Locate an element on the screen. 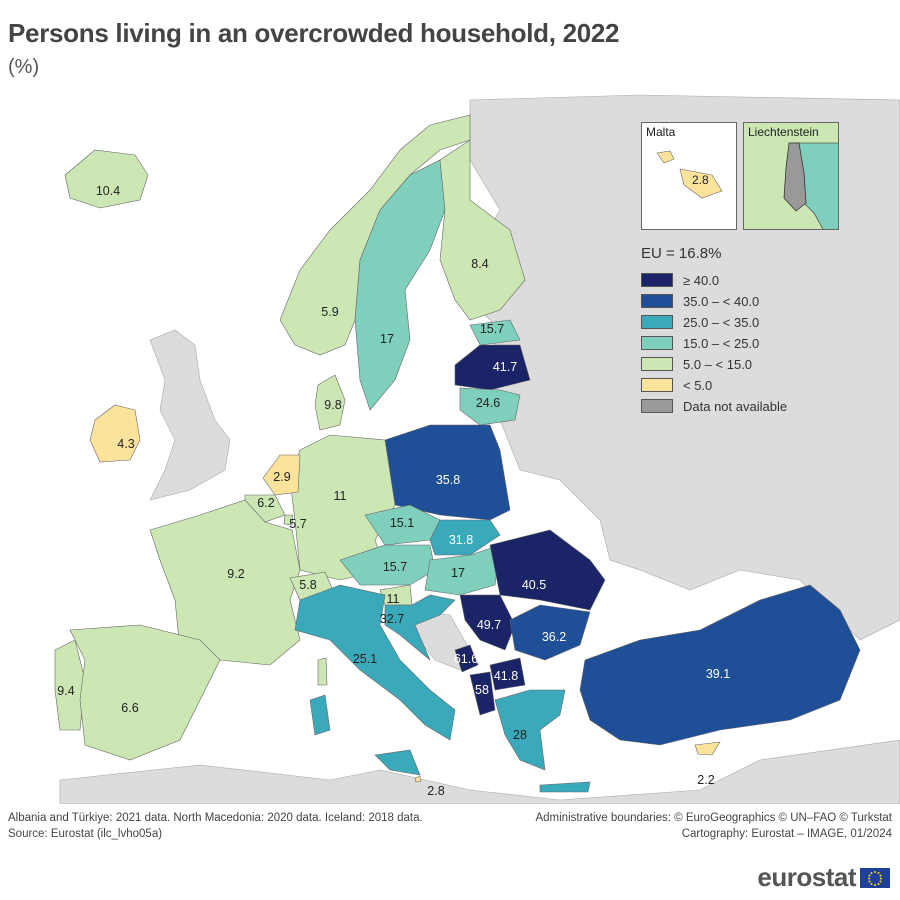 Image resolution: width=900 pixels, height=900 pixels. label-ireland: 4.3 is located at coordinates (125, 444).